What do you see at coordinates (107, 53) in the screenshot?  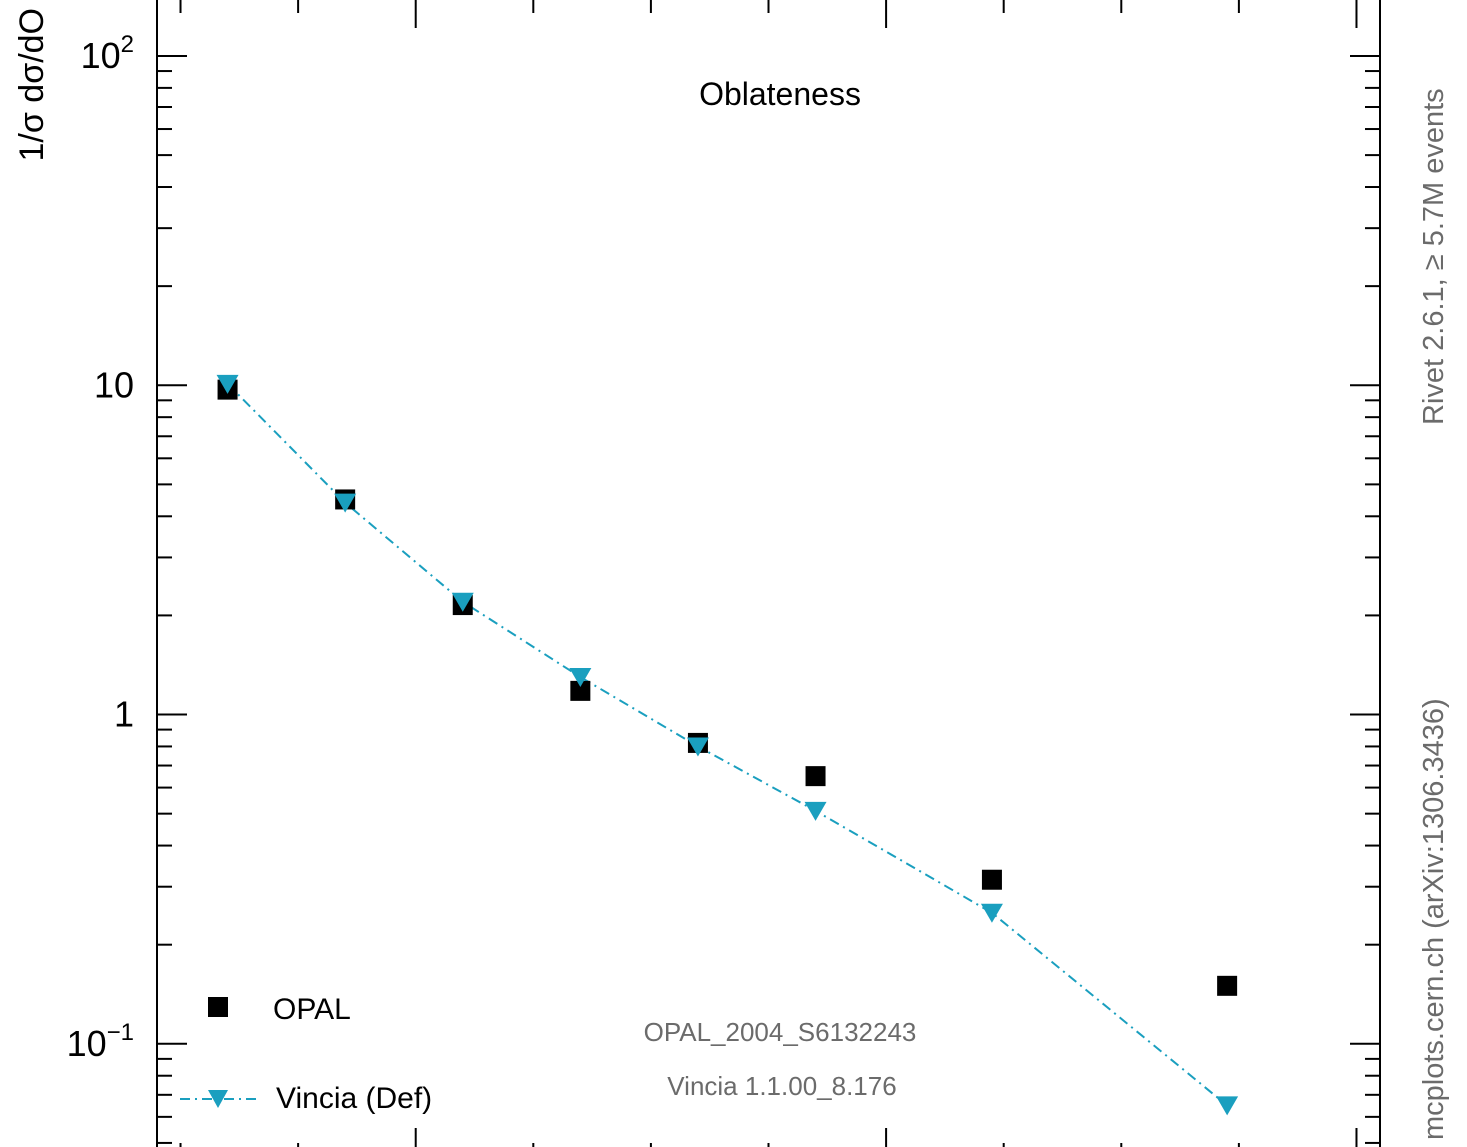 I see `y-tick-label: 10²` at bounding box center [107, 53].